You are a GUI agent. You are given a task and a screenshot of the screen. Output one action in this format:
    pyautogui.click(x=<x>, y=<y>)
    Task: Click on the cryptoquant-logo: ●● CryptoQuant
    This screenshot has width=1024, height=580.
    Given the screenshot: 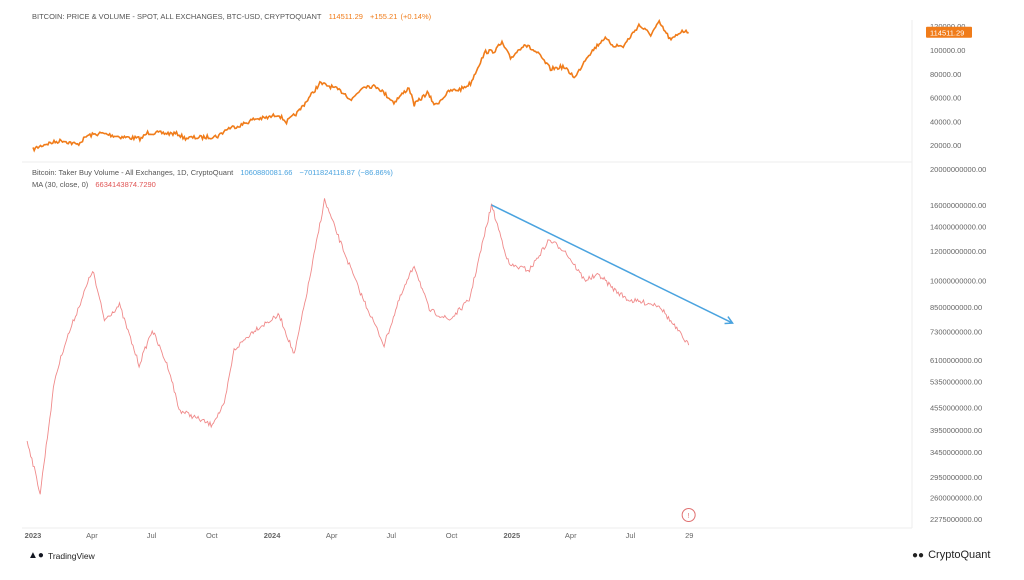 What is the action you would take?
    pyautogui.click(x=951, y=555)
    